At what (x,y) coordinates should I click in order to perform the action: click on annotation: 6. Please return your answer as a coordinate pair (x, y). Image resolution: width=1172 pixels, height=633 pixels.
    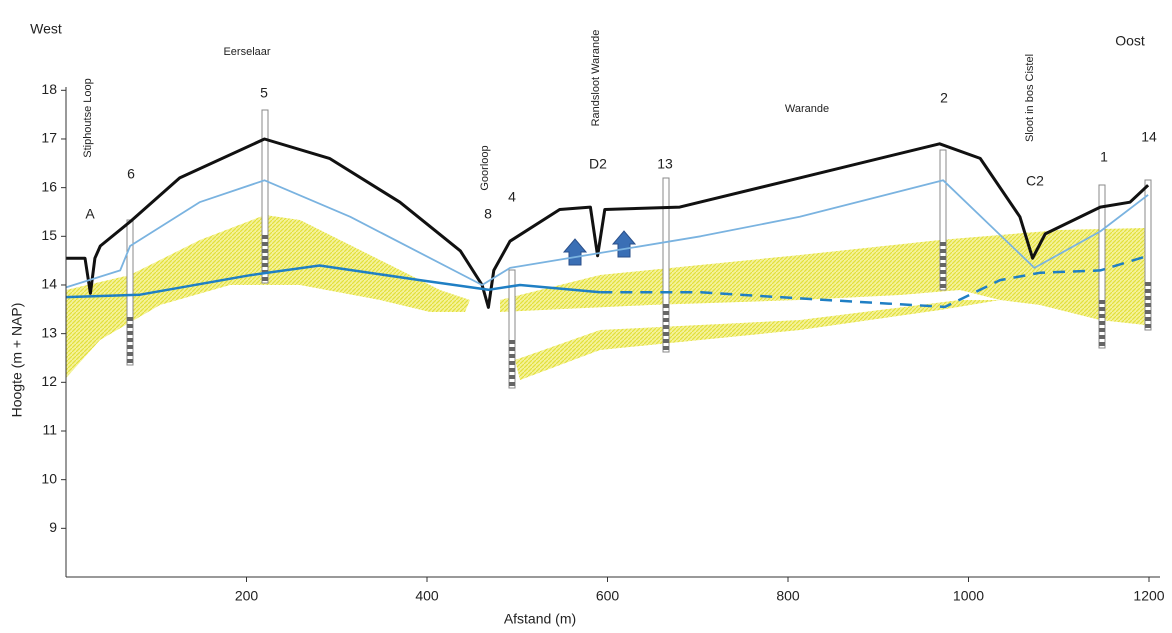
    Looking at the image, I should click on (131, 174).